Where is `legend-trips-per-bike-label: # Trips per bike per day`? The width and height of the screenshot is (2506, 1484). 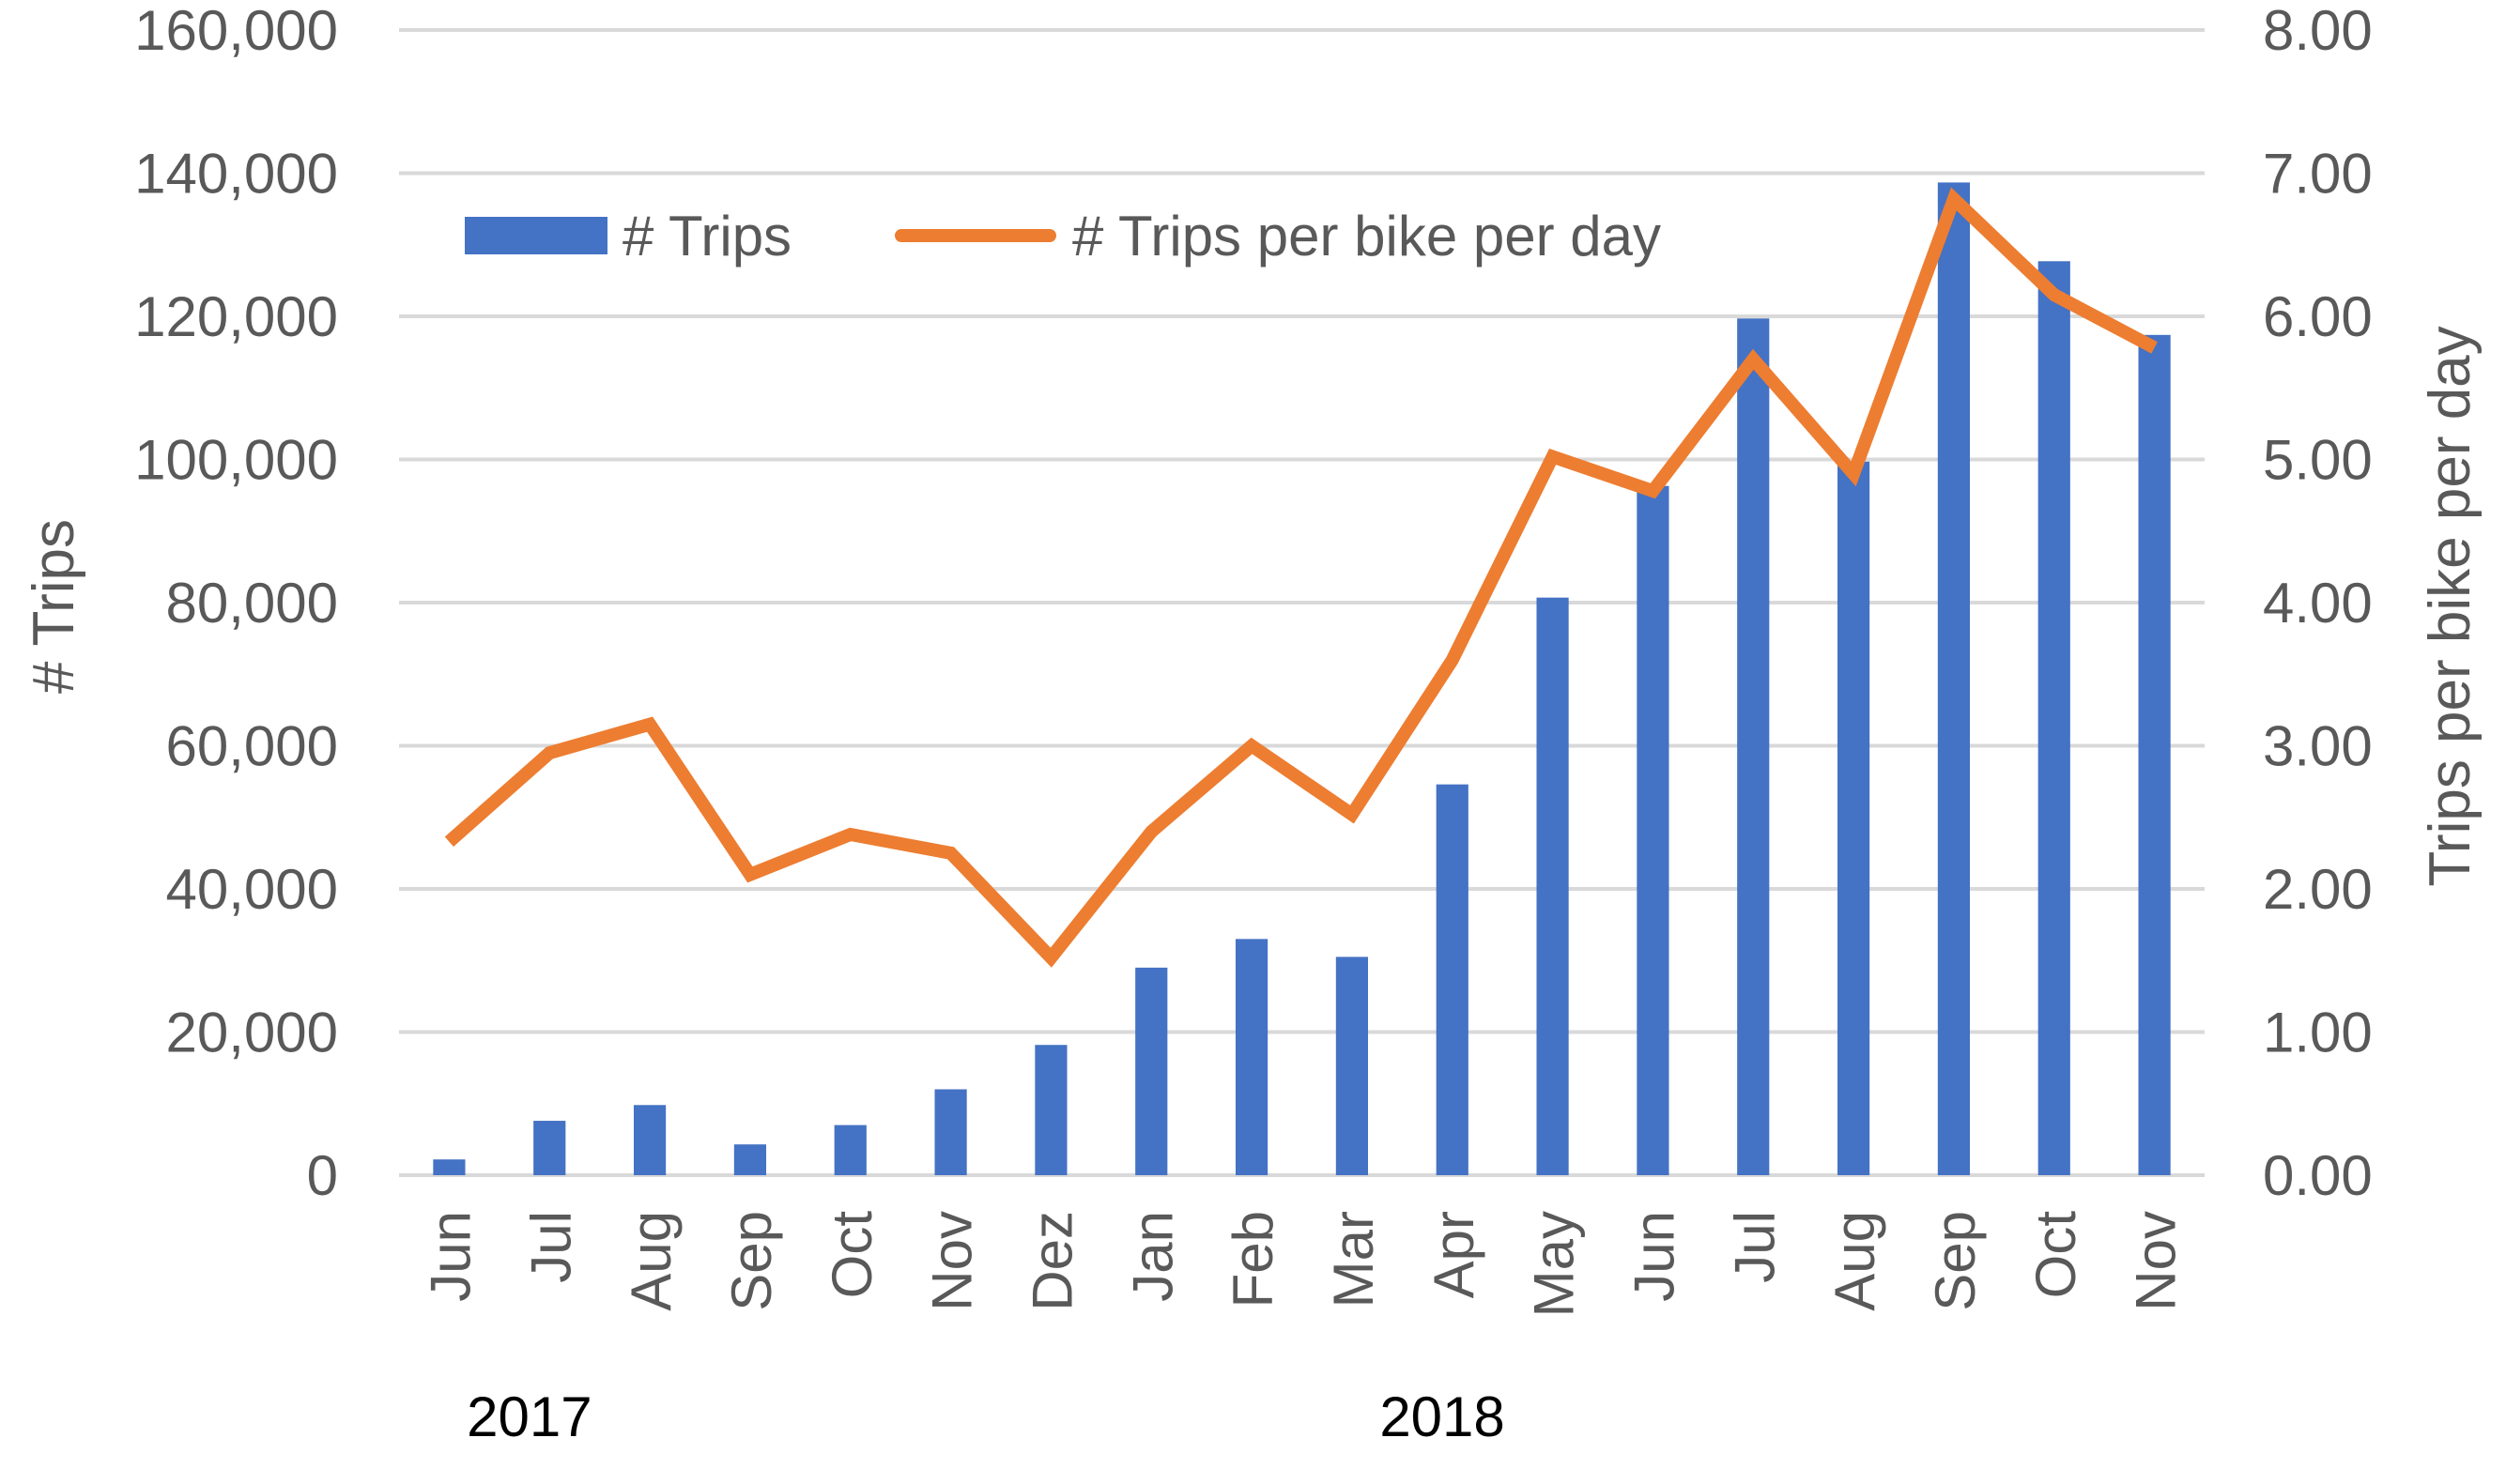 legend-trips-per-bike-label: # Trips per bike per day is located at coordinates (1366, 236).